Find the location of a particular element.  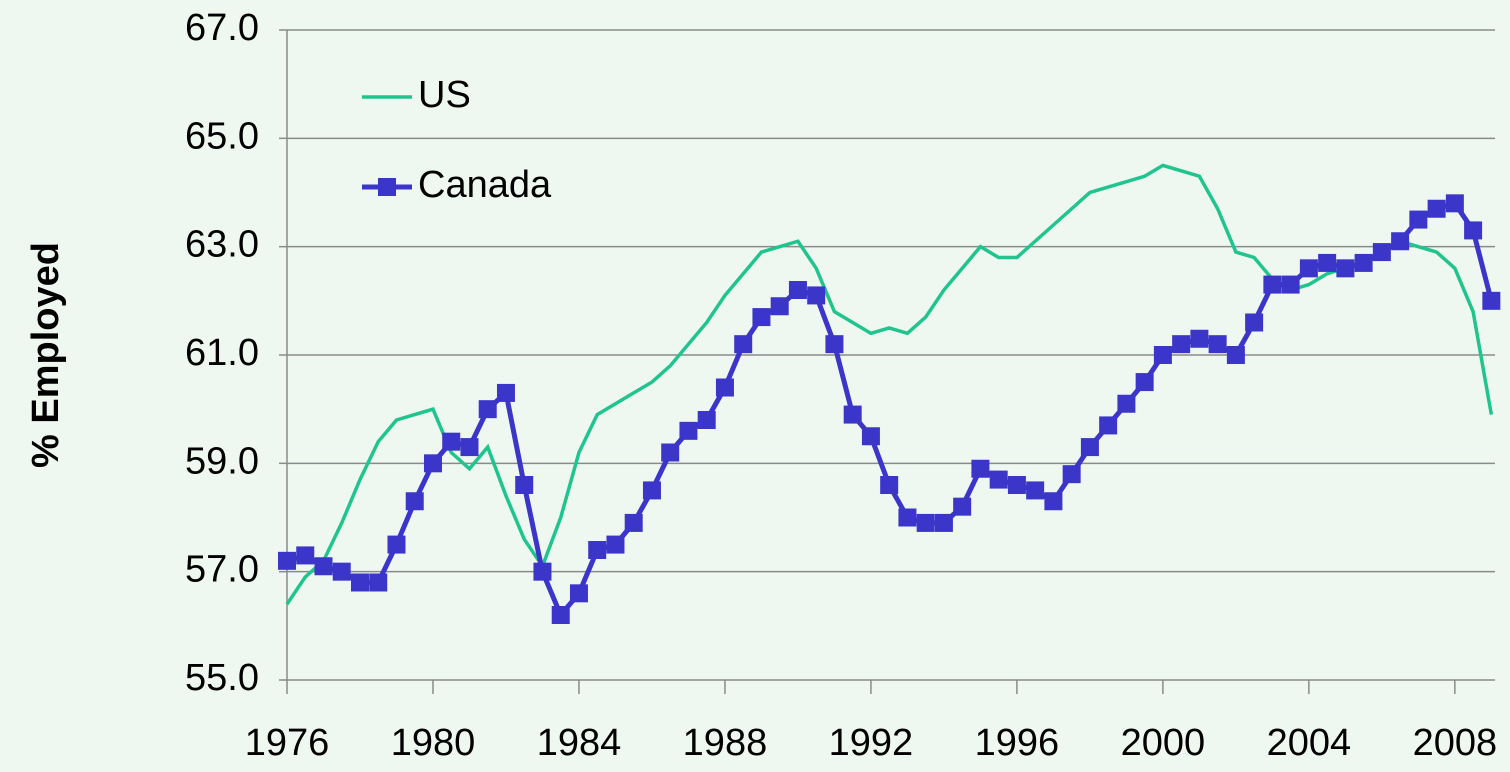

y-tick-label: 57.0 is located at coordinates (222, 570).